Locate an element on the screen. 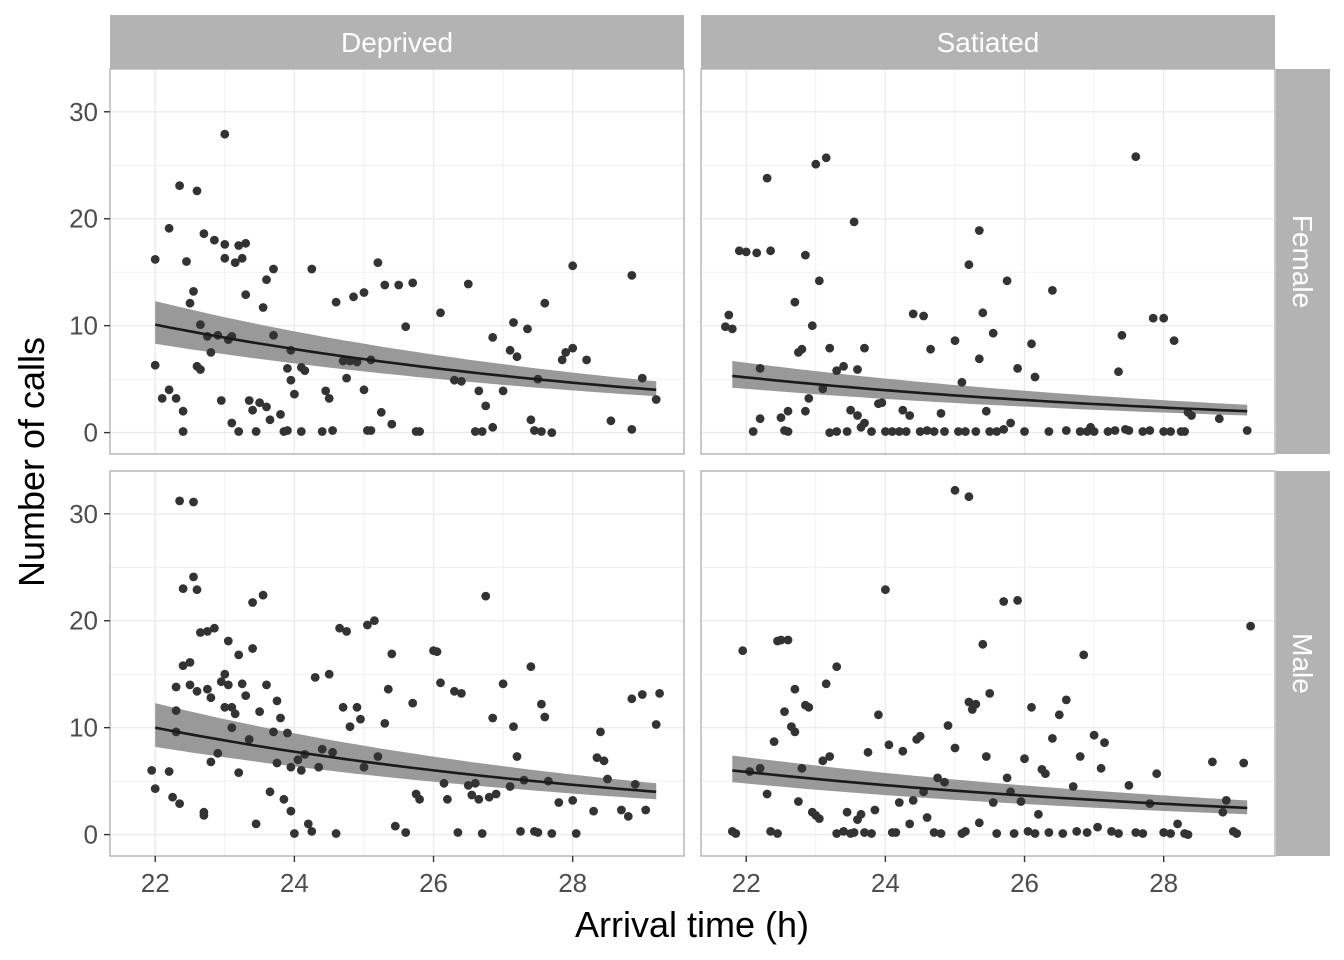 This screenshot has height=960, width=1344. x-tick-label: 26 is located at coordinates (433, 883).